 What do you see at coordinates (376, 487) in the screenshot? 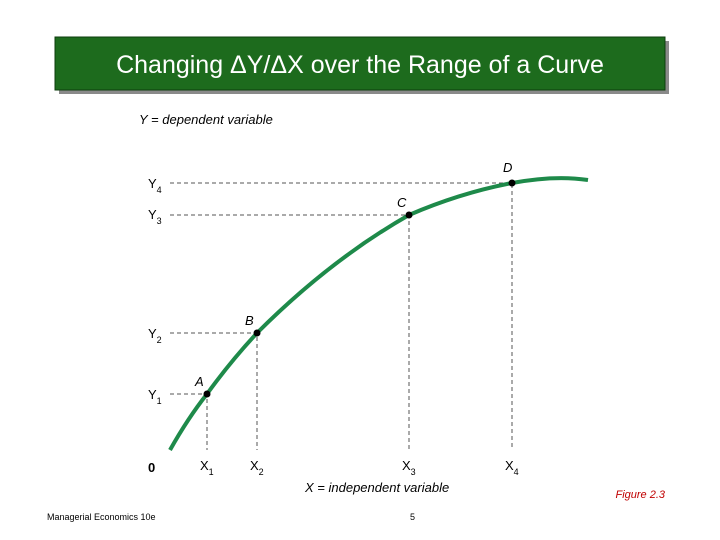
I see `x-axis-label: X = independent variable` at bounding box center [376, 487].